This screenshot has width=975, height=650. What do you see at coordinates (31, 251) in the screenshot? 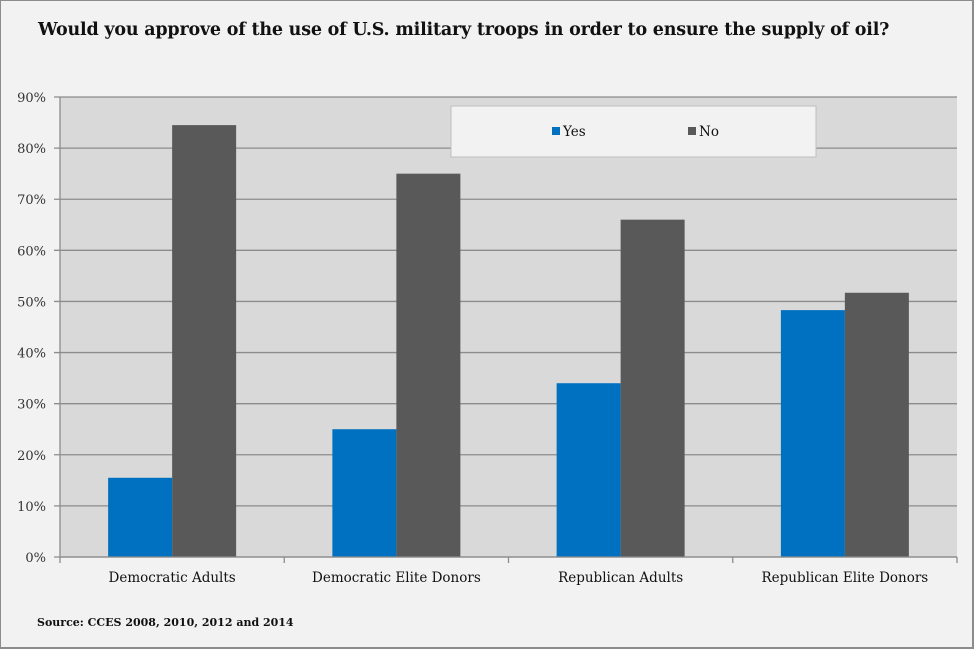
I see `y-tick-label: 60%` at bounding box center [31, 251].